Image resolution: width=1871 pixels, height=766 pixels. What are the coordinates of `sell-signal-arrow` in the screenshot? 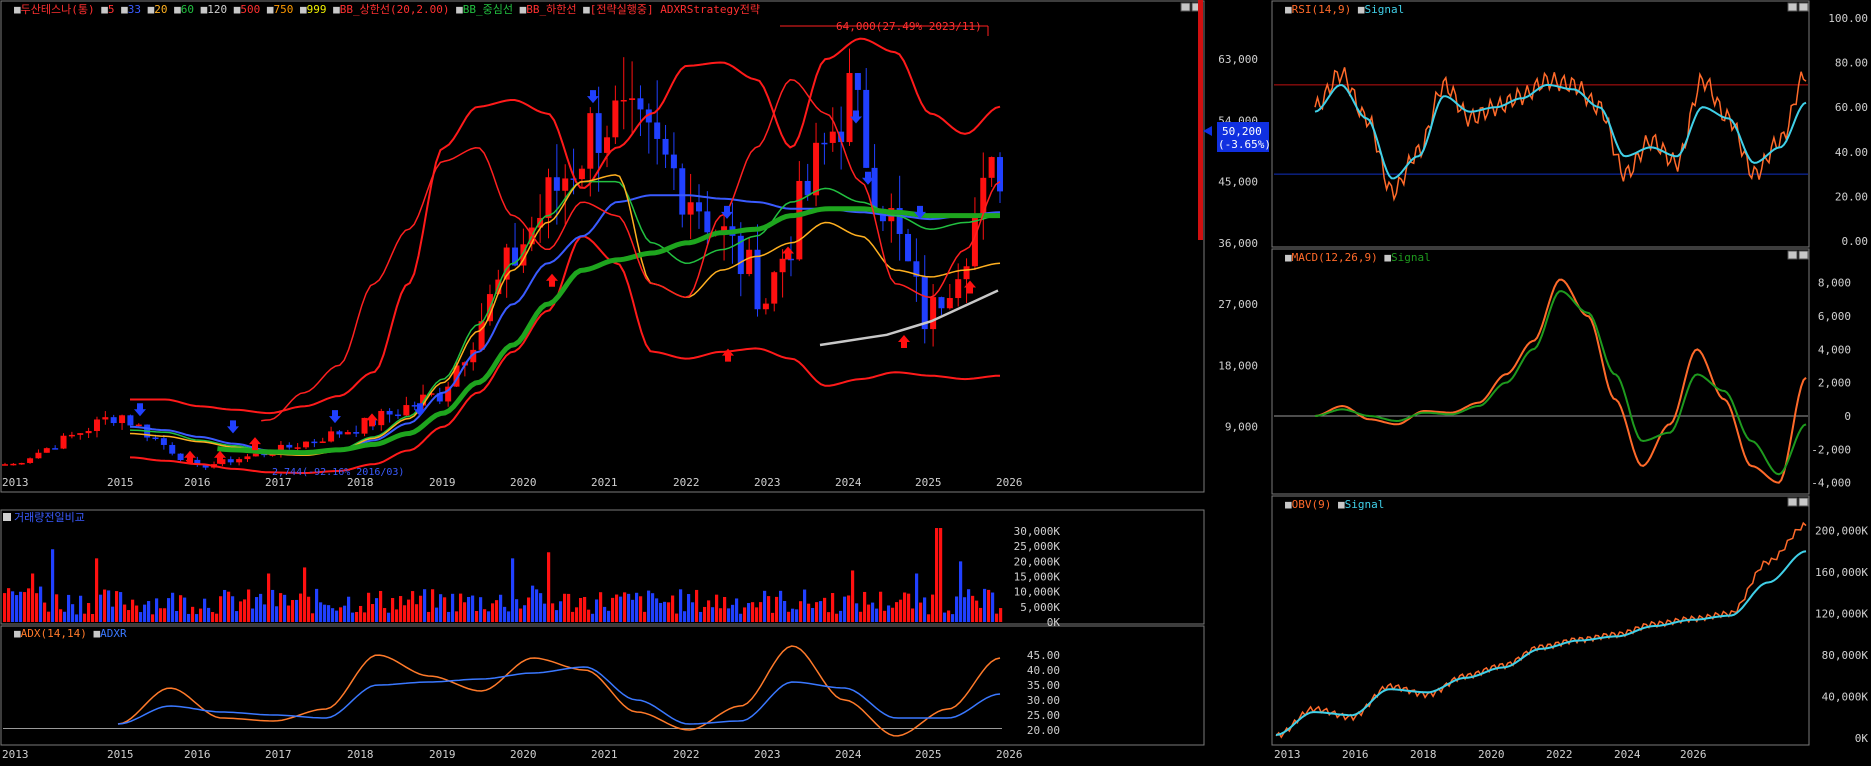 It's located at (868, 178).